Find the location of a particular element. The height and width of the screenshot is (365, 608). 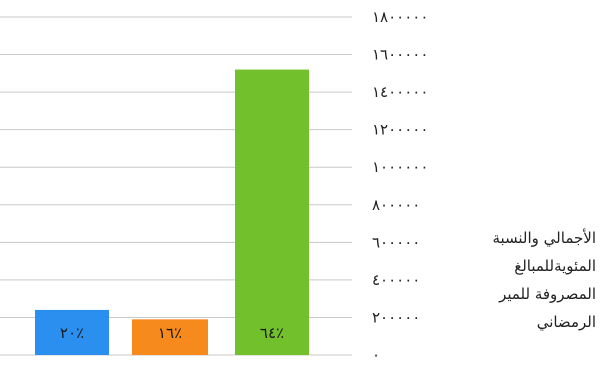

bar-data-label: ٢٠٪ is located at coordinates (72, 333).